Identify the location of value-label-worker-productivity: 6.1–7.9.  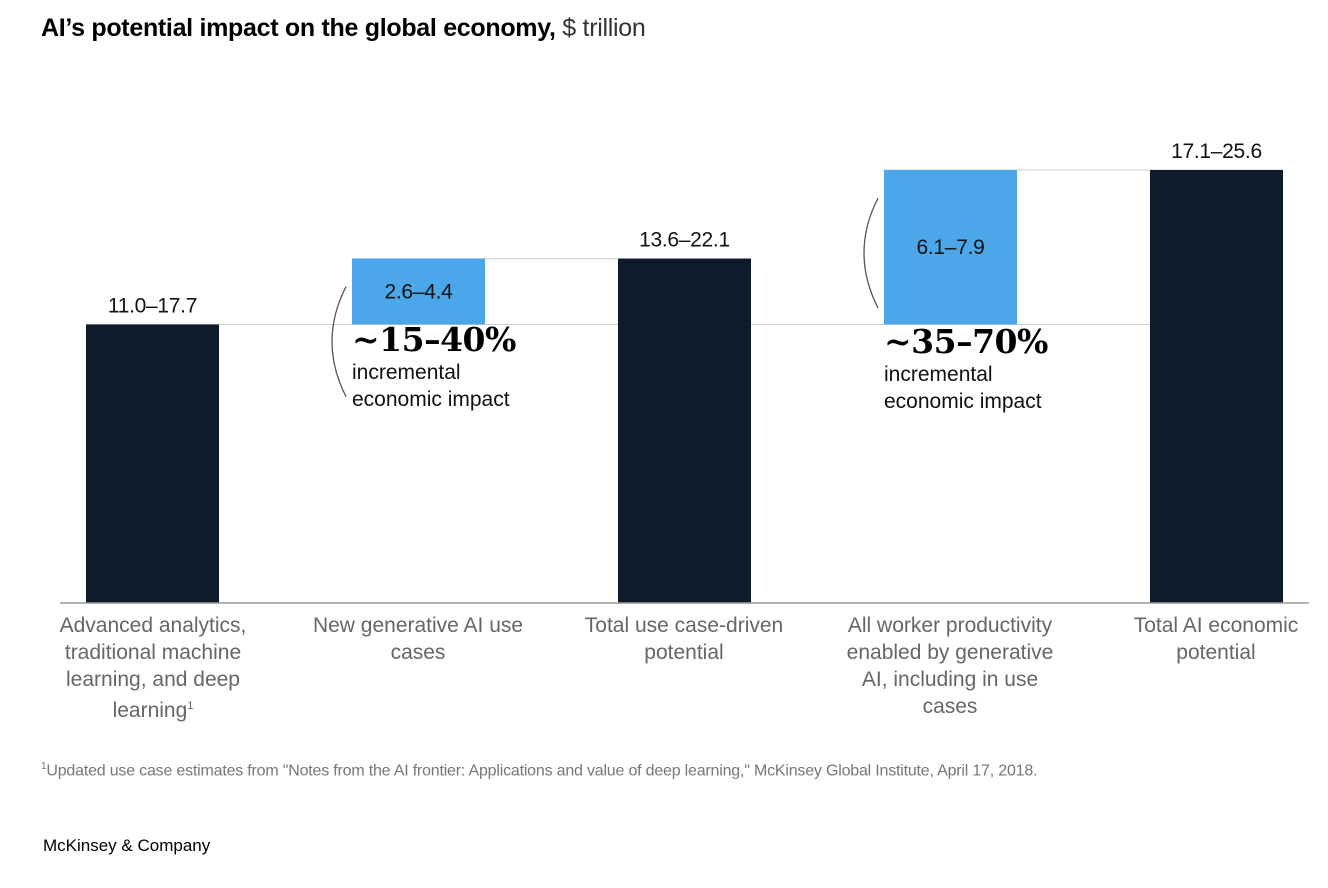
(951, 247).